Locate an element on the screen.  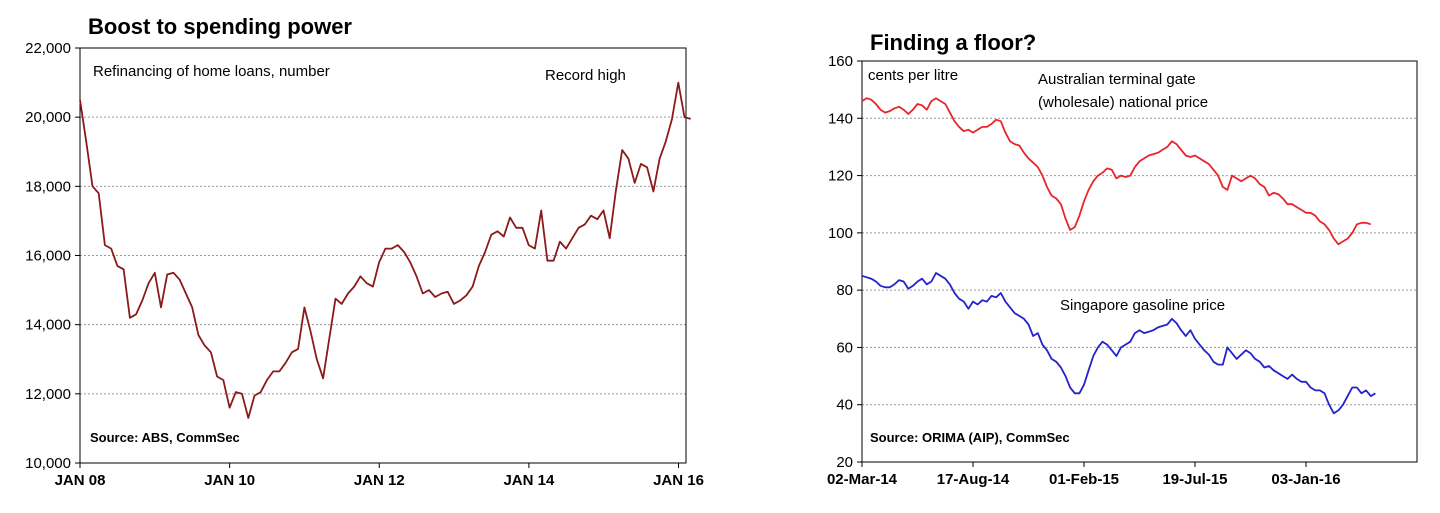
singapore-gasoline-series-line is located at coordinates (1118, 343).